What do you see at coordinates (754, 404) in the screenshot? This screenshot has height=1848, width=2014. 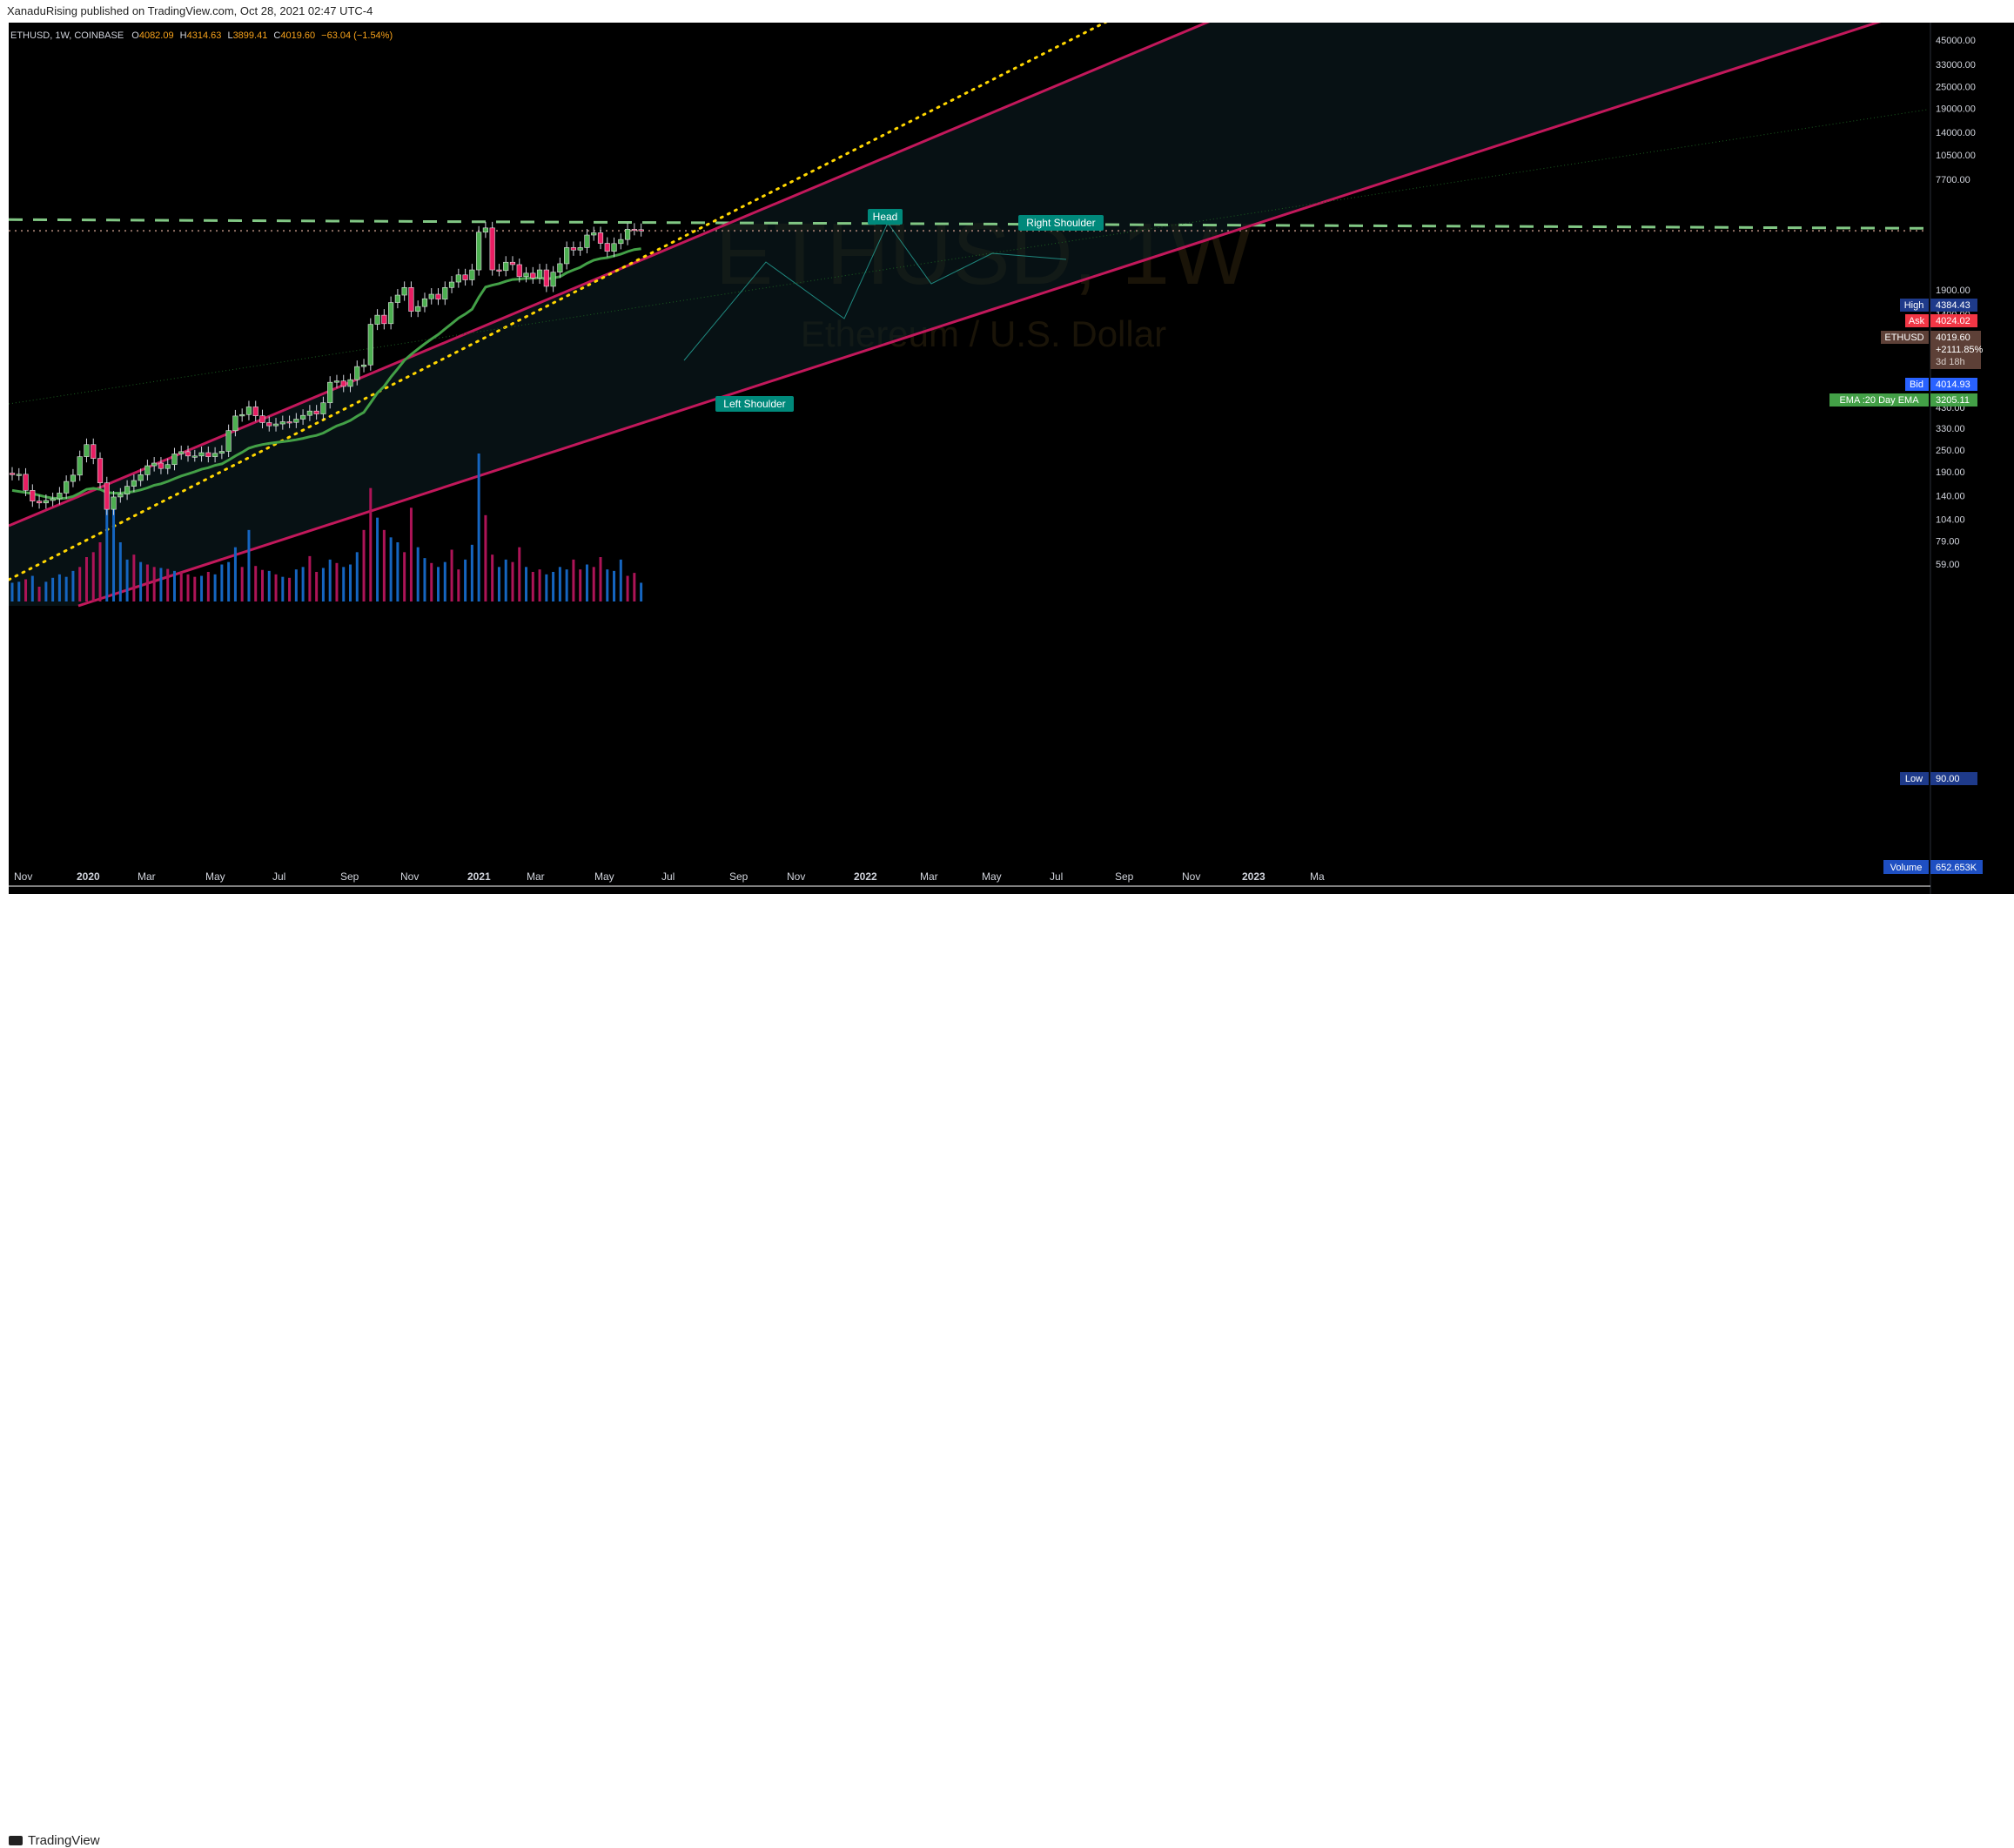 I see `left-shoulder-label: Left Shoulder` at bounding box center [754, 404].